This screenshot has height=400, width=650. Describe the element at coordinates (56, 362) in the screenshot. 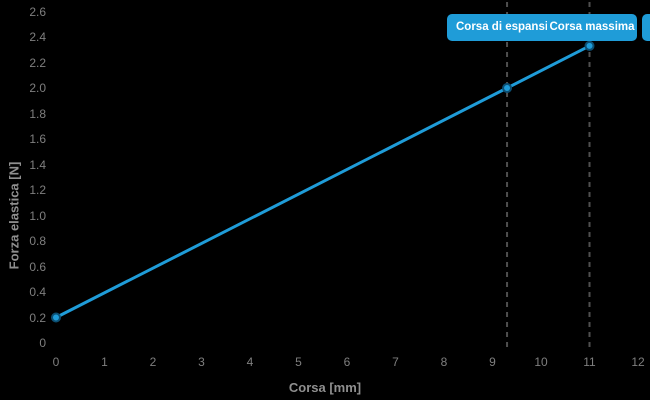

I see `x-tick-label: 0` at that location.